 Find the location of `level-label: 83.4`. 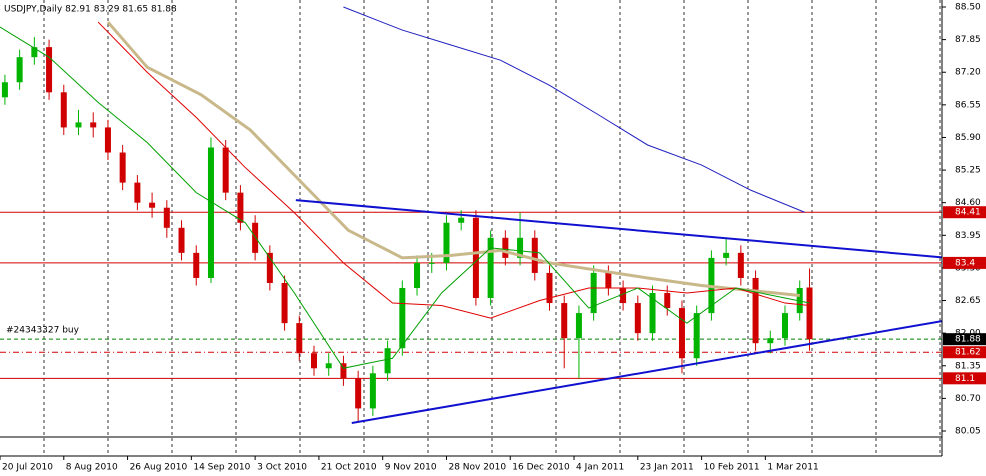

level-label: 83.4 is located at coordinates (965, 263).